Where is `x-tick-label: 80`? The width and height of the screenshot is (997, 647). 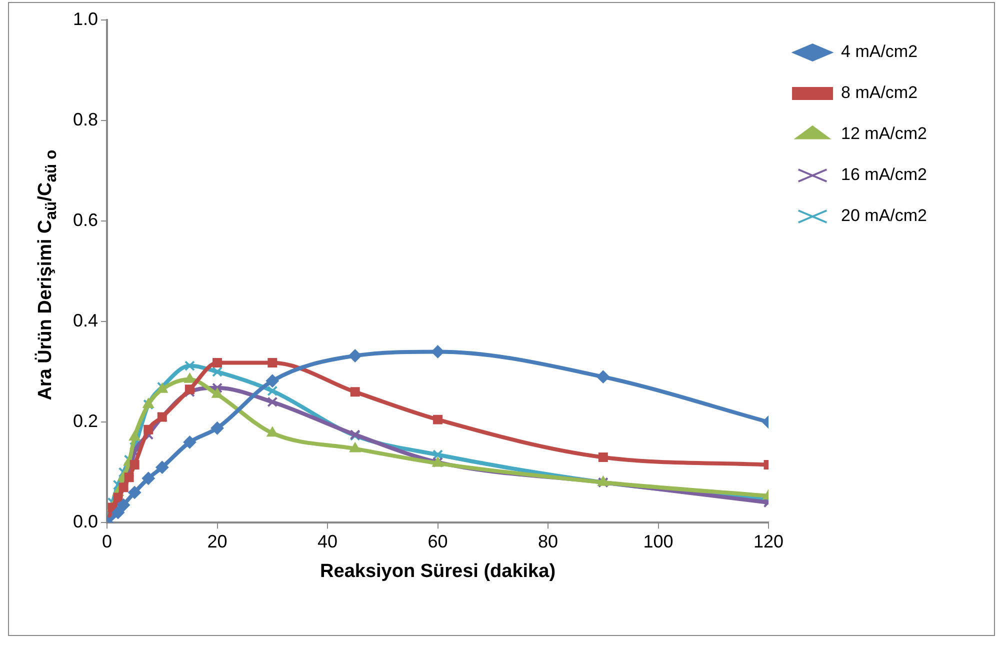
x-tick-label: 80 is located at coordinates (548, 541).